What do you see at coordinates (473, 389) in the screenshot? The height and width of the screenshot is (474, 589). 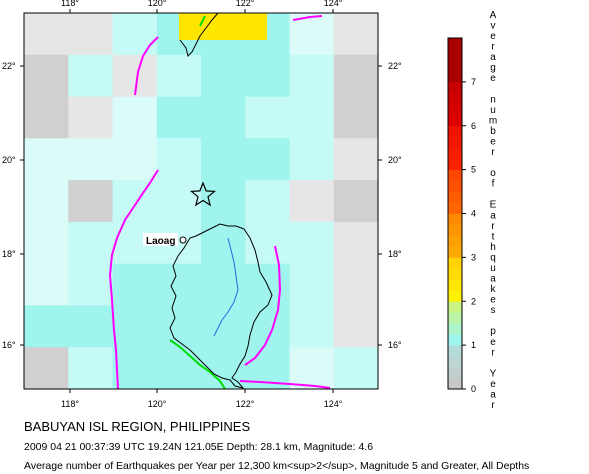 I see `scale-tick-label: 0` at bounding box center [473, 389].